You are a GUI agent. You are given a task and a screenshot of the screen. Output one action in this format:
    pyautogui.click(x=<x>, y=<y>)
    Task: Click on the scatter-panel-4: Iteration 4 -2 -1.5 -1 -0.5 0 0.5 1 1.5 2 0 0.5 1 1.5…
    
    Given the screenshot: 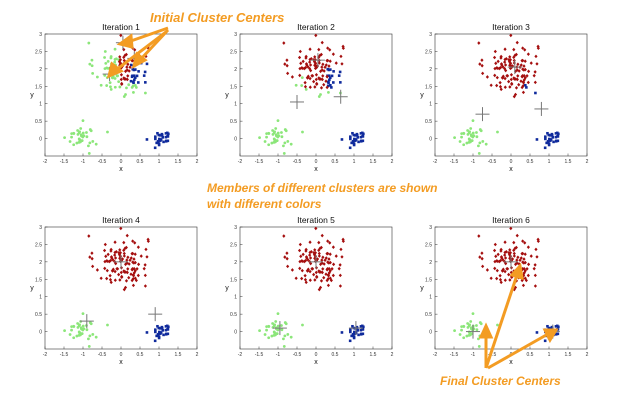 What is the action you would take?
    pyautogui.click(x=114, y=290)
    